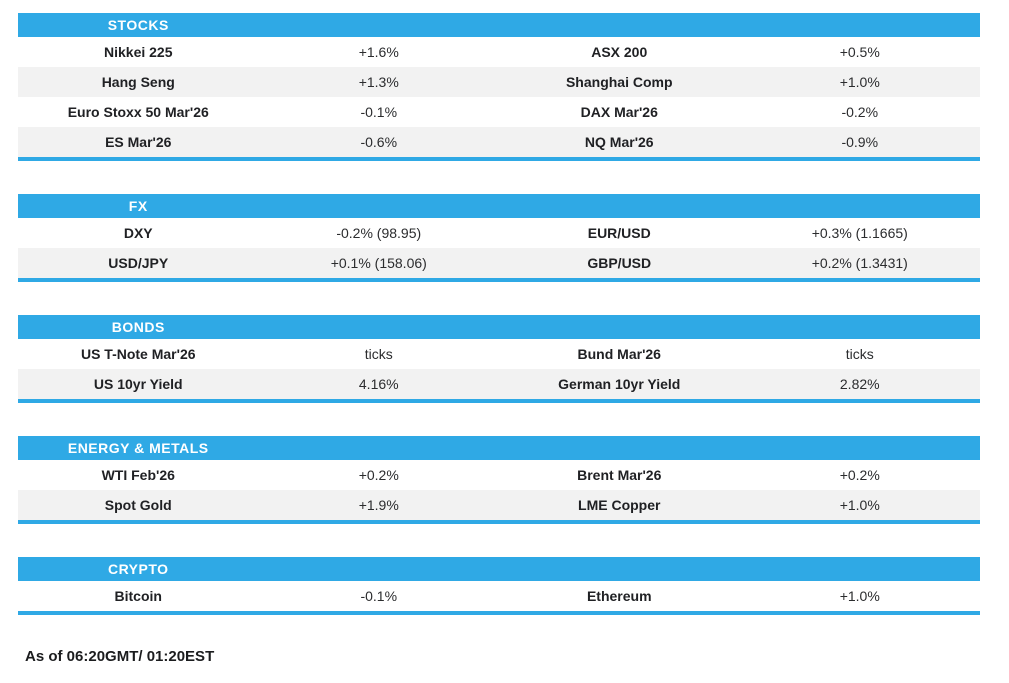  I want to click on table-row: Spot Gold +1.9% LME Copper +1.0%, so click(499, 505).